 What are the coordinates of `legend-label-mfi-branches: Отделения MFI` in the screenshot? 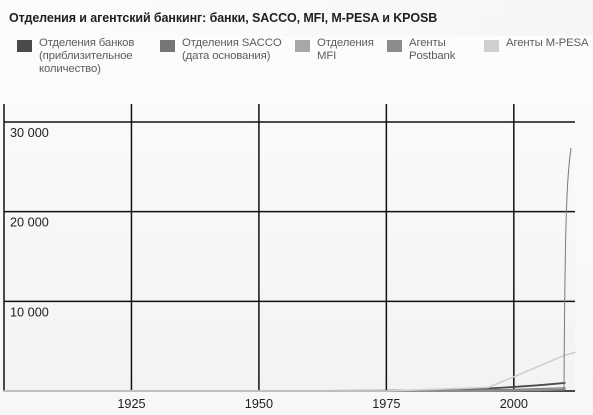 It's located at (345, 49).